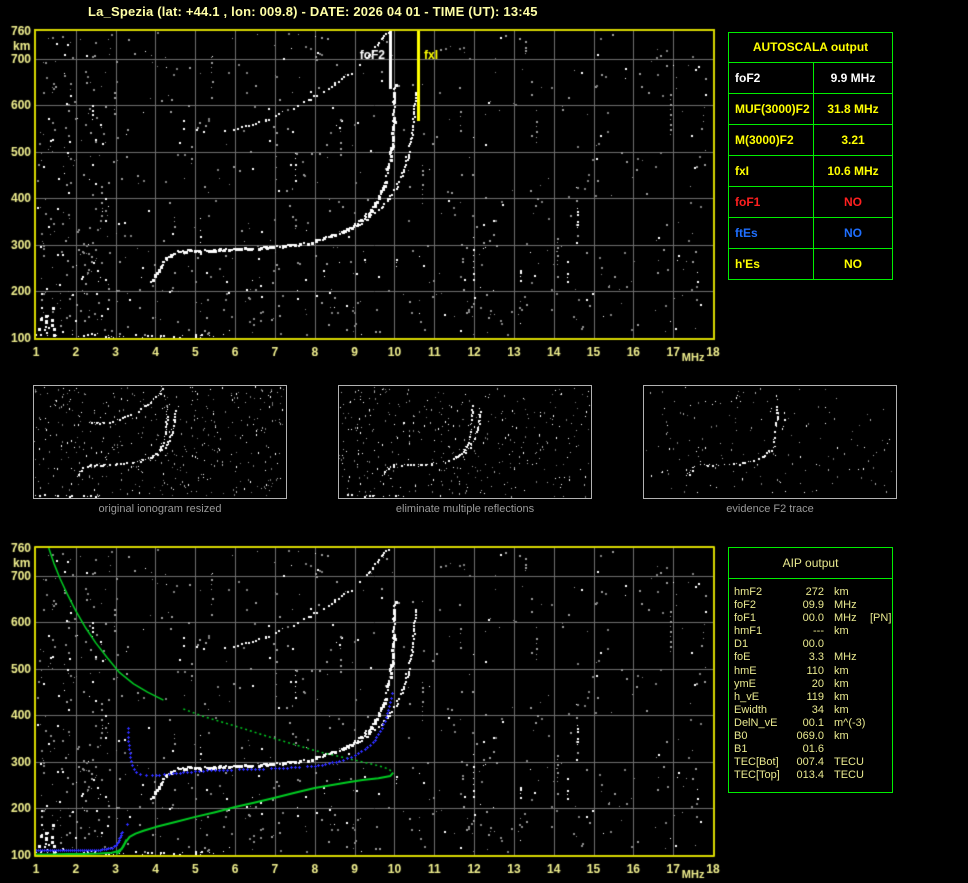  What do you see at coordinates (853, 171) in the screenshot?
I see `param-value: 10.6 MHz` at bounding box center [853, 171].